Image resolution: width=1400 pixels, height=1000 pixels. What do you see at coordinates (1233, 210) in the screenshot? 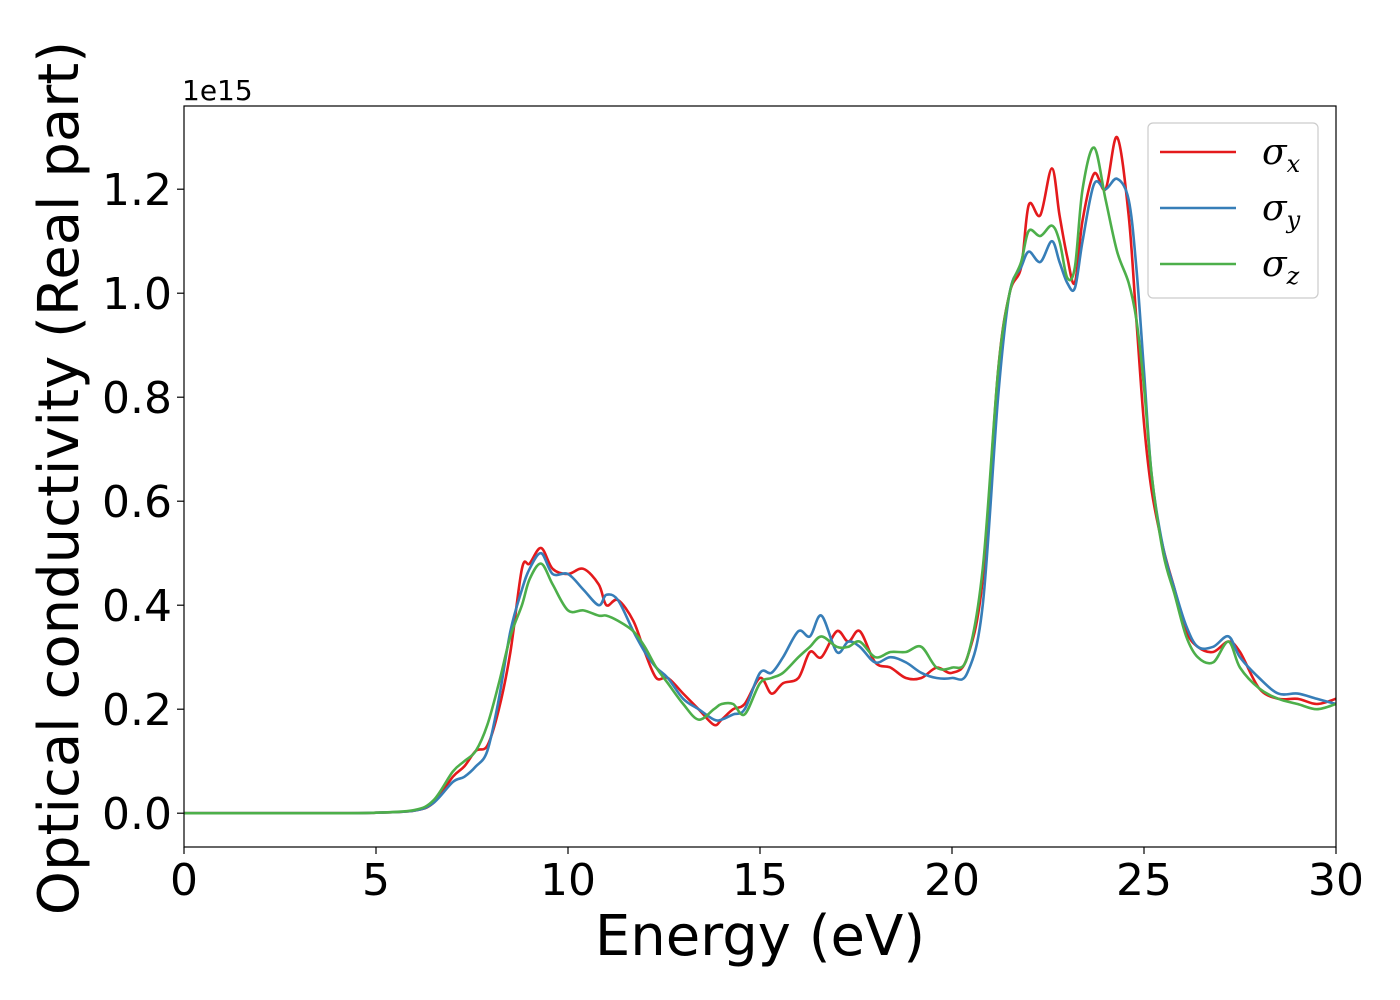
I see `legend-box` at bounding box center [1233, 210].